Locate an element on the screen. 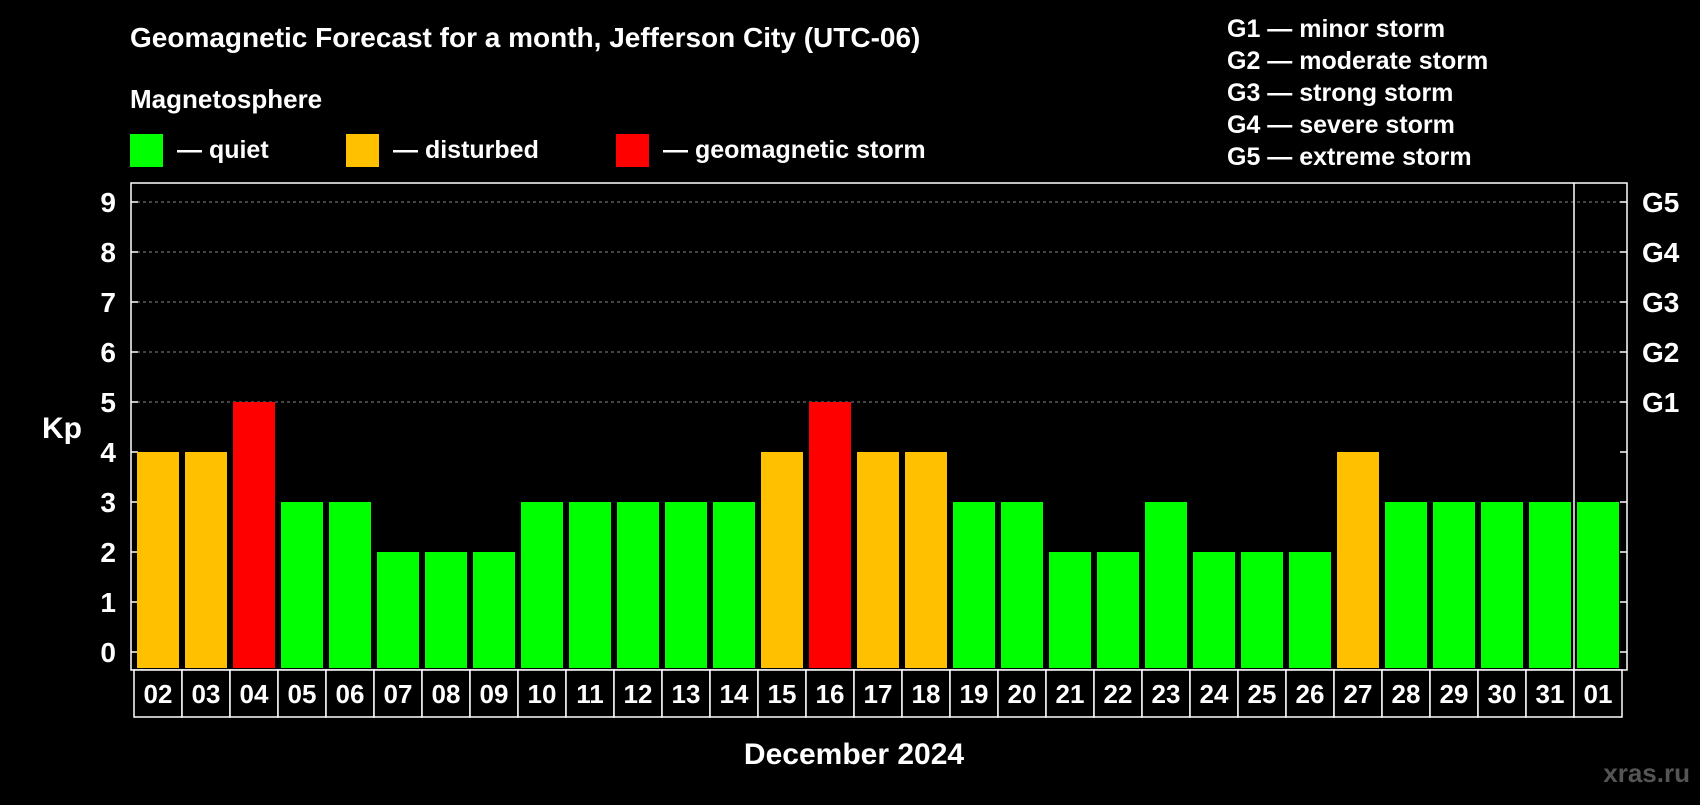  x-tick-label: 15 is located at coordinates (782, 694).